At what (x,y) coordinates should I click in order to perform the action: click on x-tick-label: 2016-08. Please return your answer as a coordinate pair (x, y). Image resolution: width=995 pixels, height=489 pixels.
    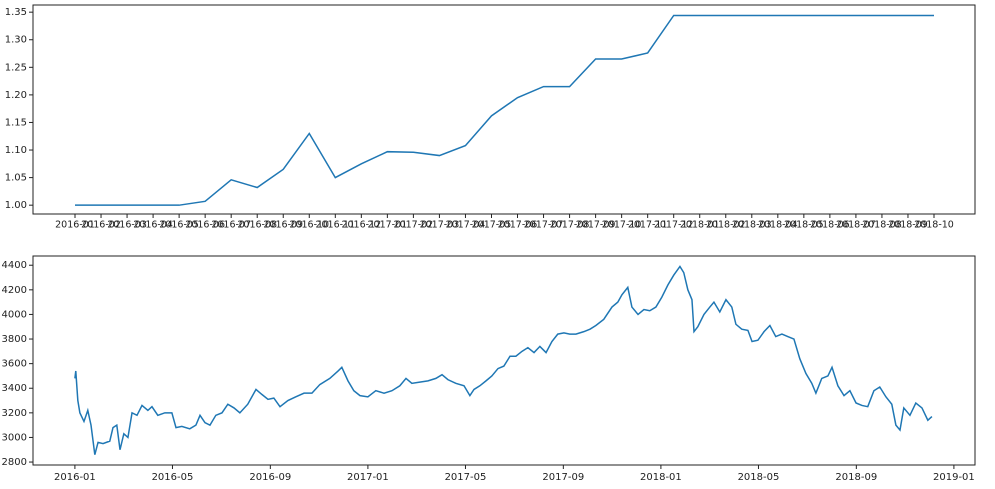
    Looking at the image, I should click on (257, 225).